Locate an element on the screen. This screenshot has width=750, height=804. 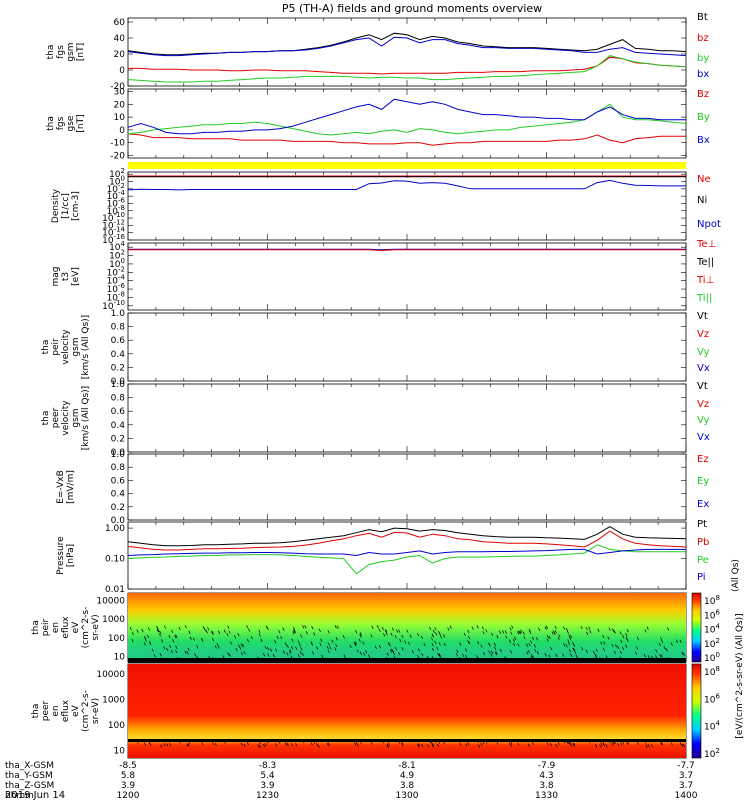
y-axis-label: gsm is located at coordinates (76, 346).